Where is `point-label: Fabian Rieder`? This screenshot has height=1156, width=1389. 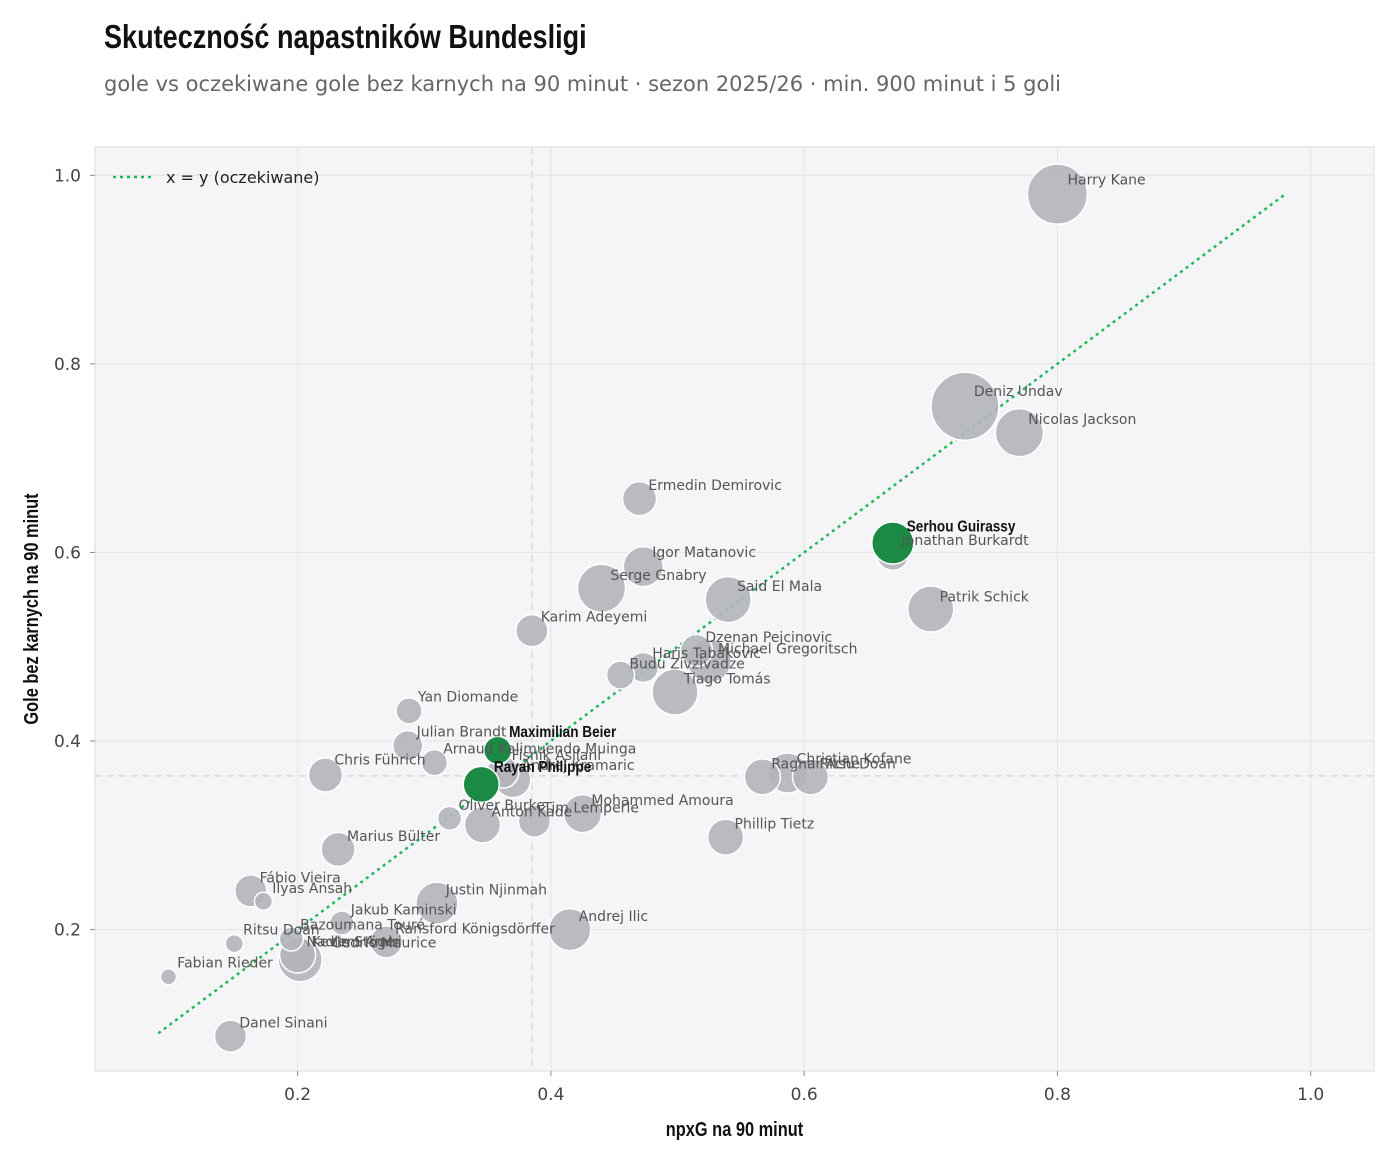 point-label: Fabian Rieder is located at coordinates (225, 963).